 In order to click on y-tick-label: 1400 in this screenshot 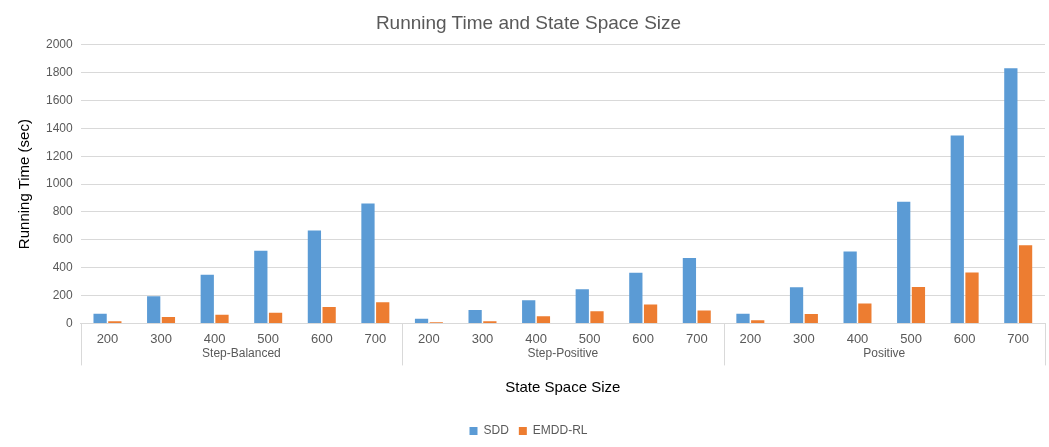, I will do `click(59, 127)`.